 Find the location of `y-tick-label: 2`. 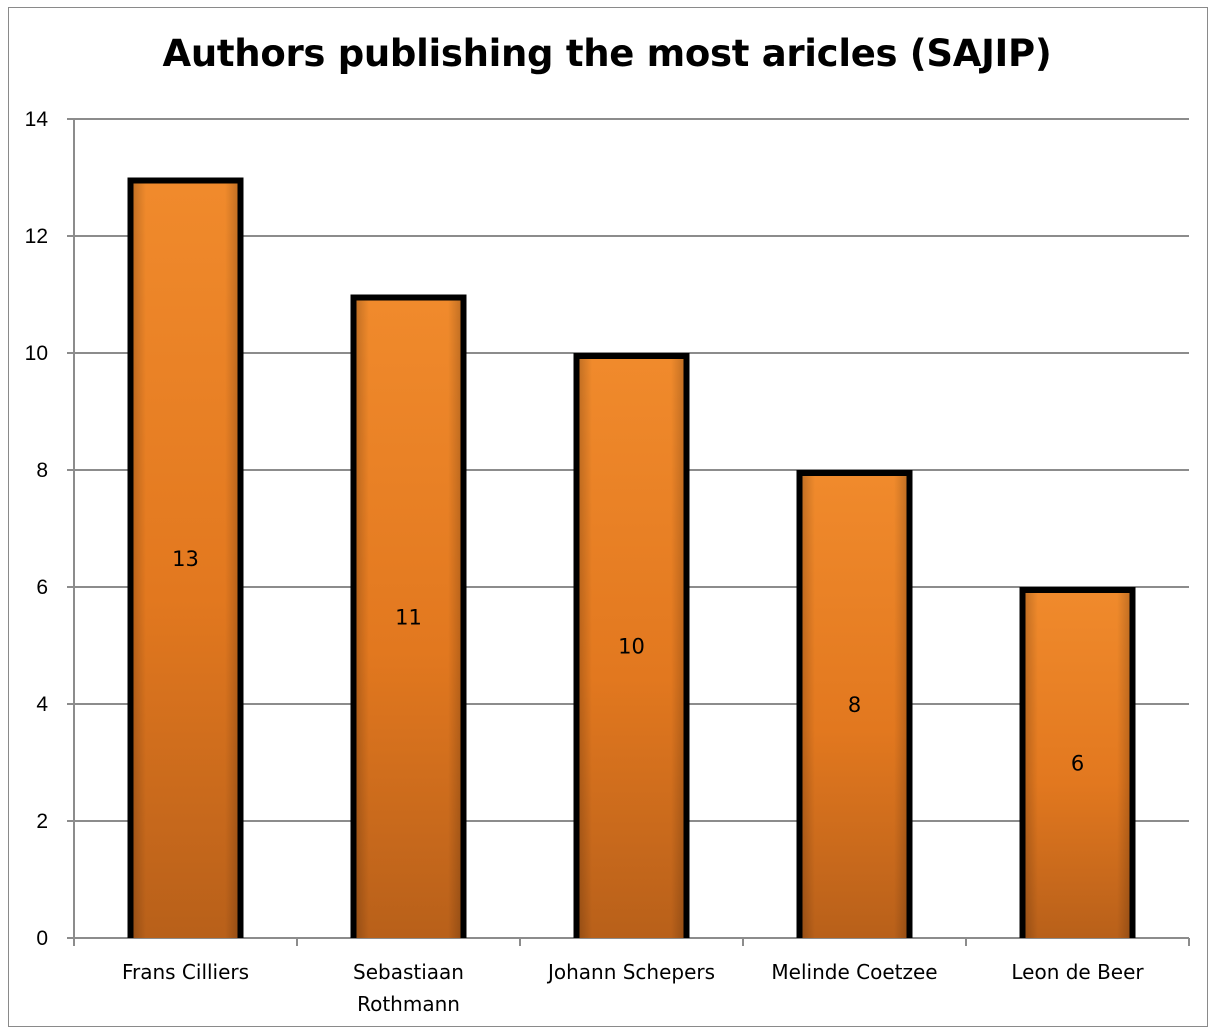

y-tick-label: 2 is located at coordinates (42, 821).